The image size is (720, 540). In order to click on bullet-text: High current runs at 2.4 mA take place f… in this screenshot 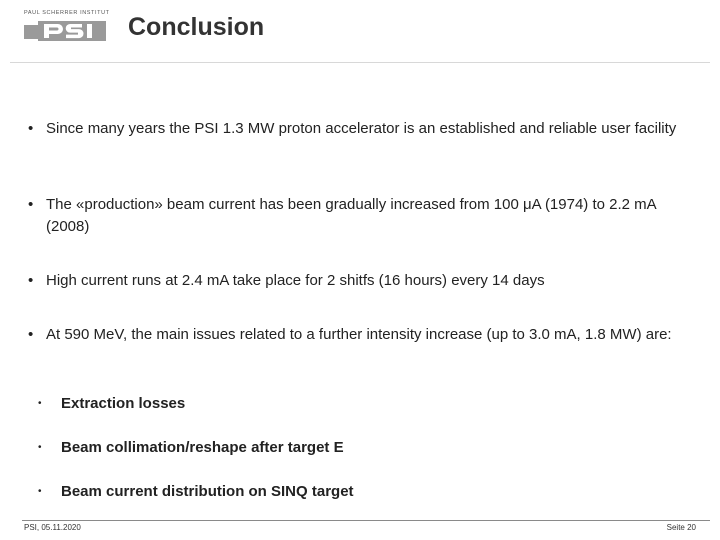, I will do `click(295, 280)`.